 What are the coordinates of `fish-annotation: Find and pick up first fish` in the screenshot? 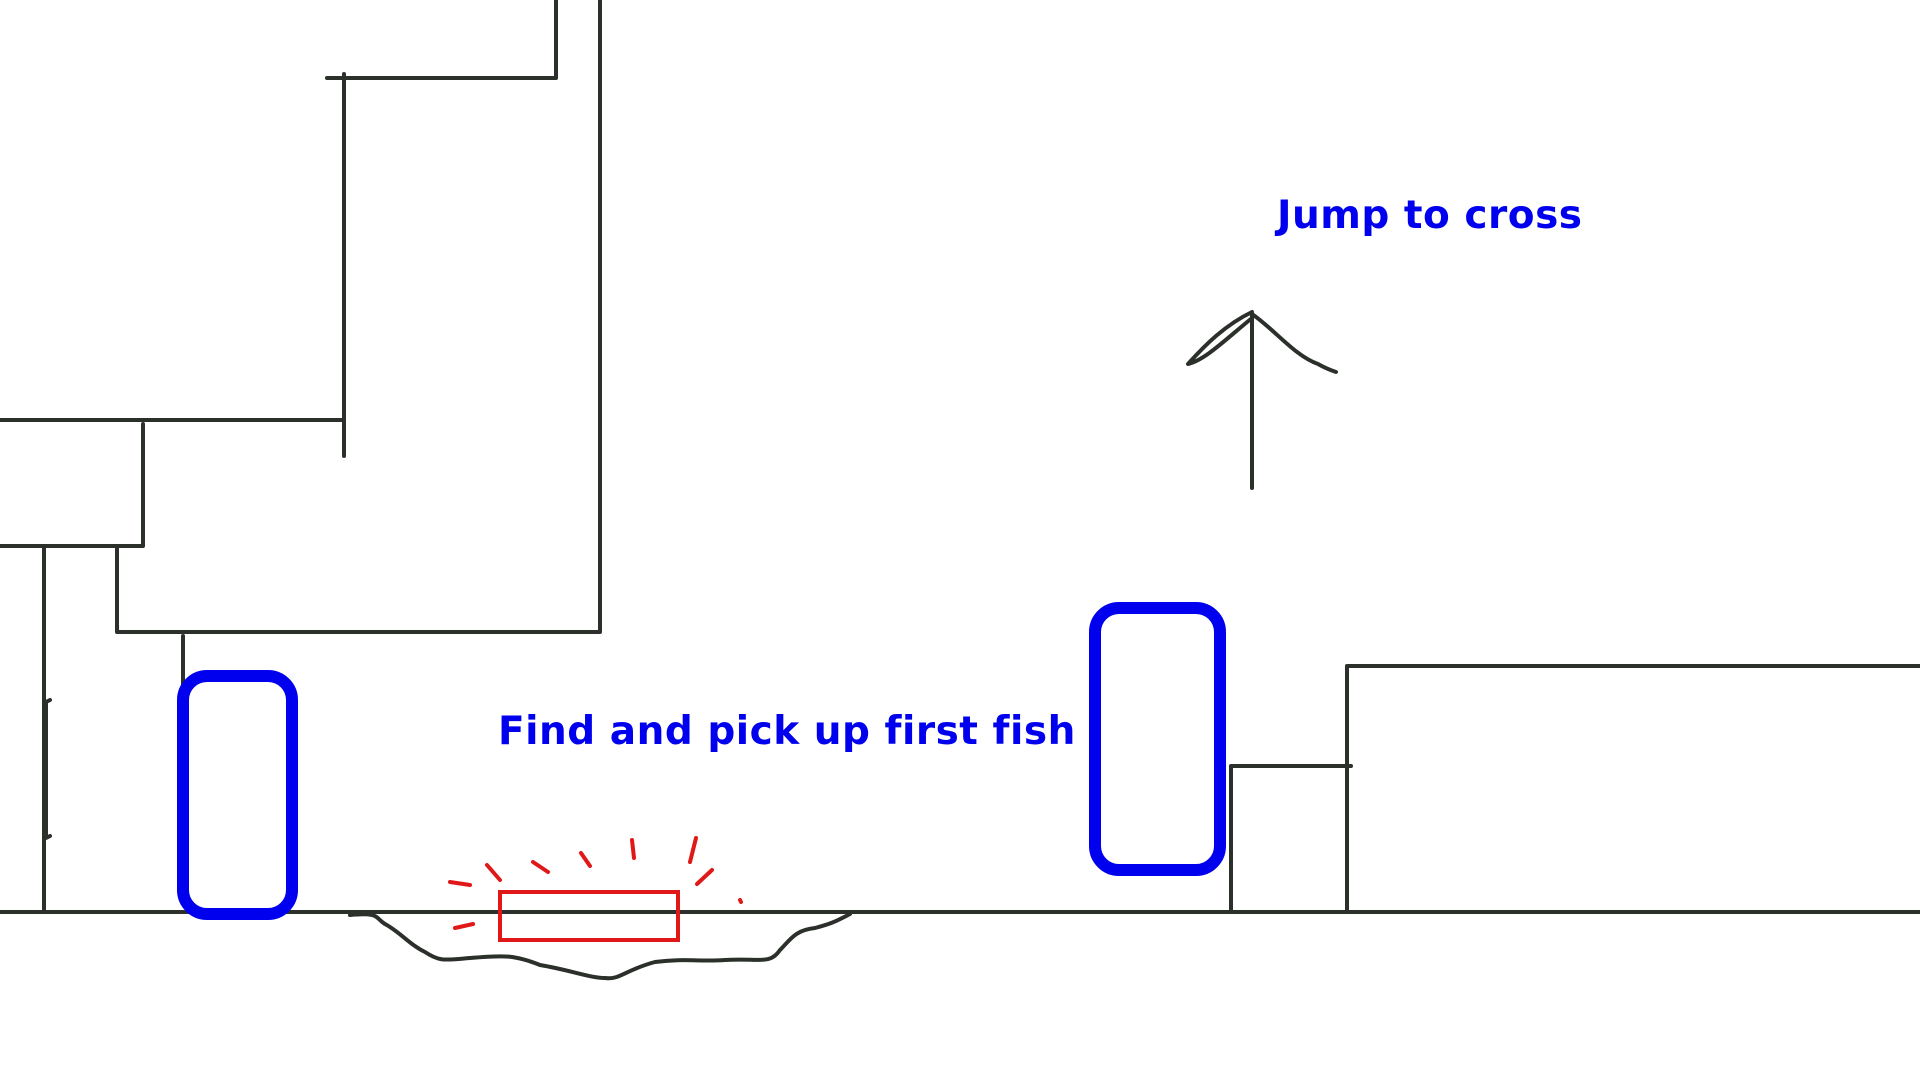 It's located at (787, 731).